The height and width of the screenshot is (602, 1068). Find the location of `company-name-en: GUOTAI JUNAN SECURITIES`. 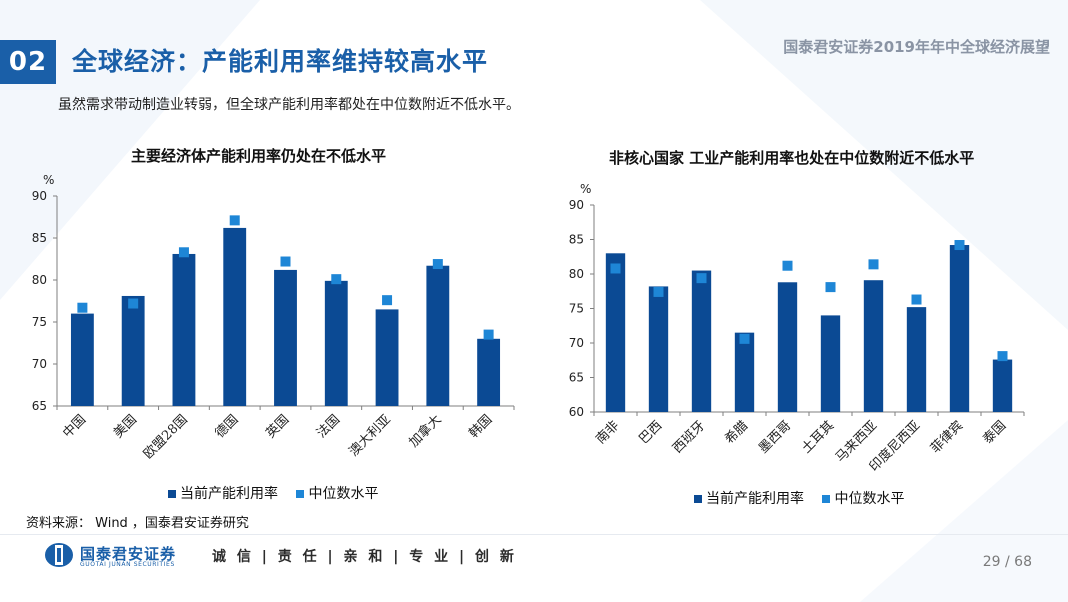

company-name-en: GUOTAI JUNAN SECURITIES is located at coordinates (127, 564).